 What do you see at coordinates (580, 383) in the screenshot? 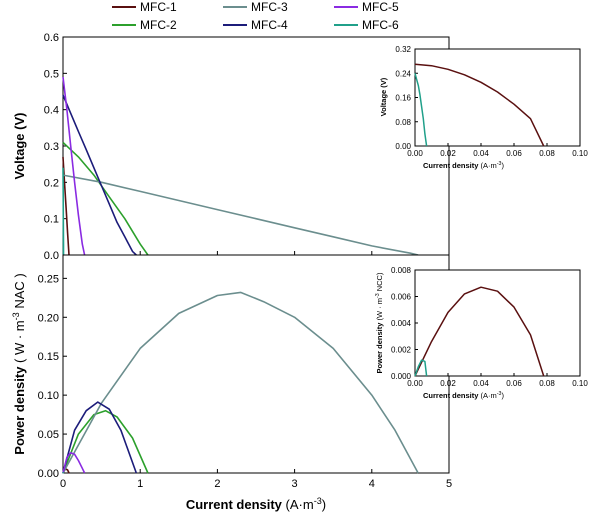
I see `power-inset-xtick-label: 0.10` at bounding box center [580, 383].